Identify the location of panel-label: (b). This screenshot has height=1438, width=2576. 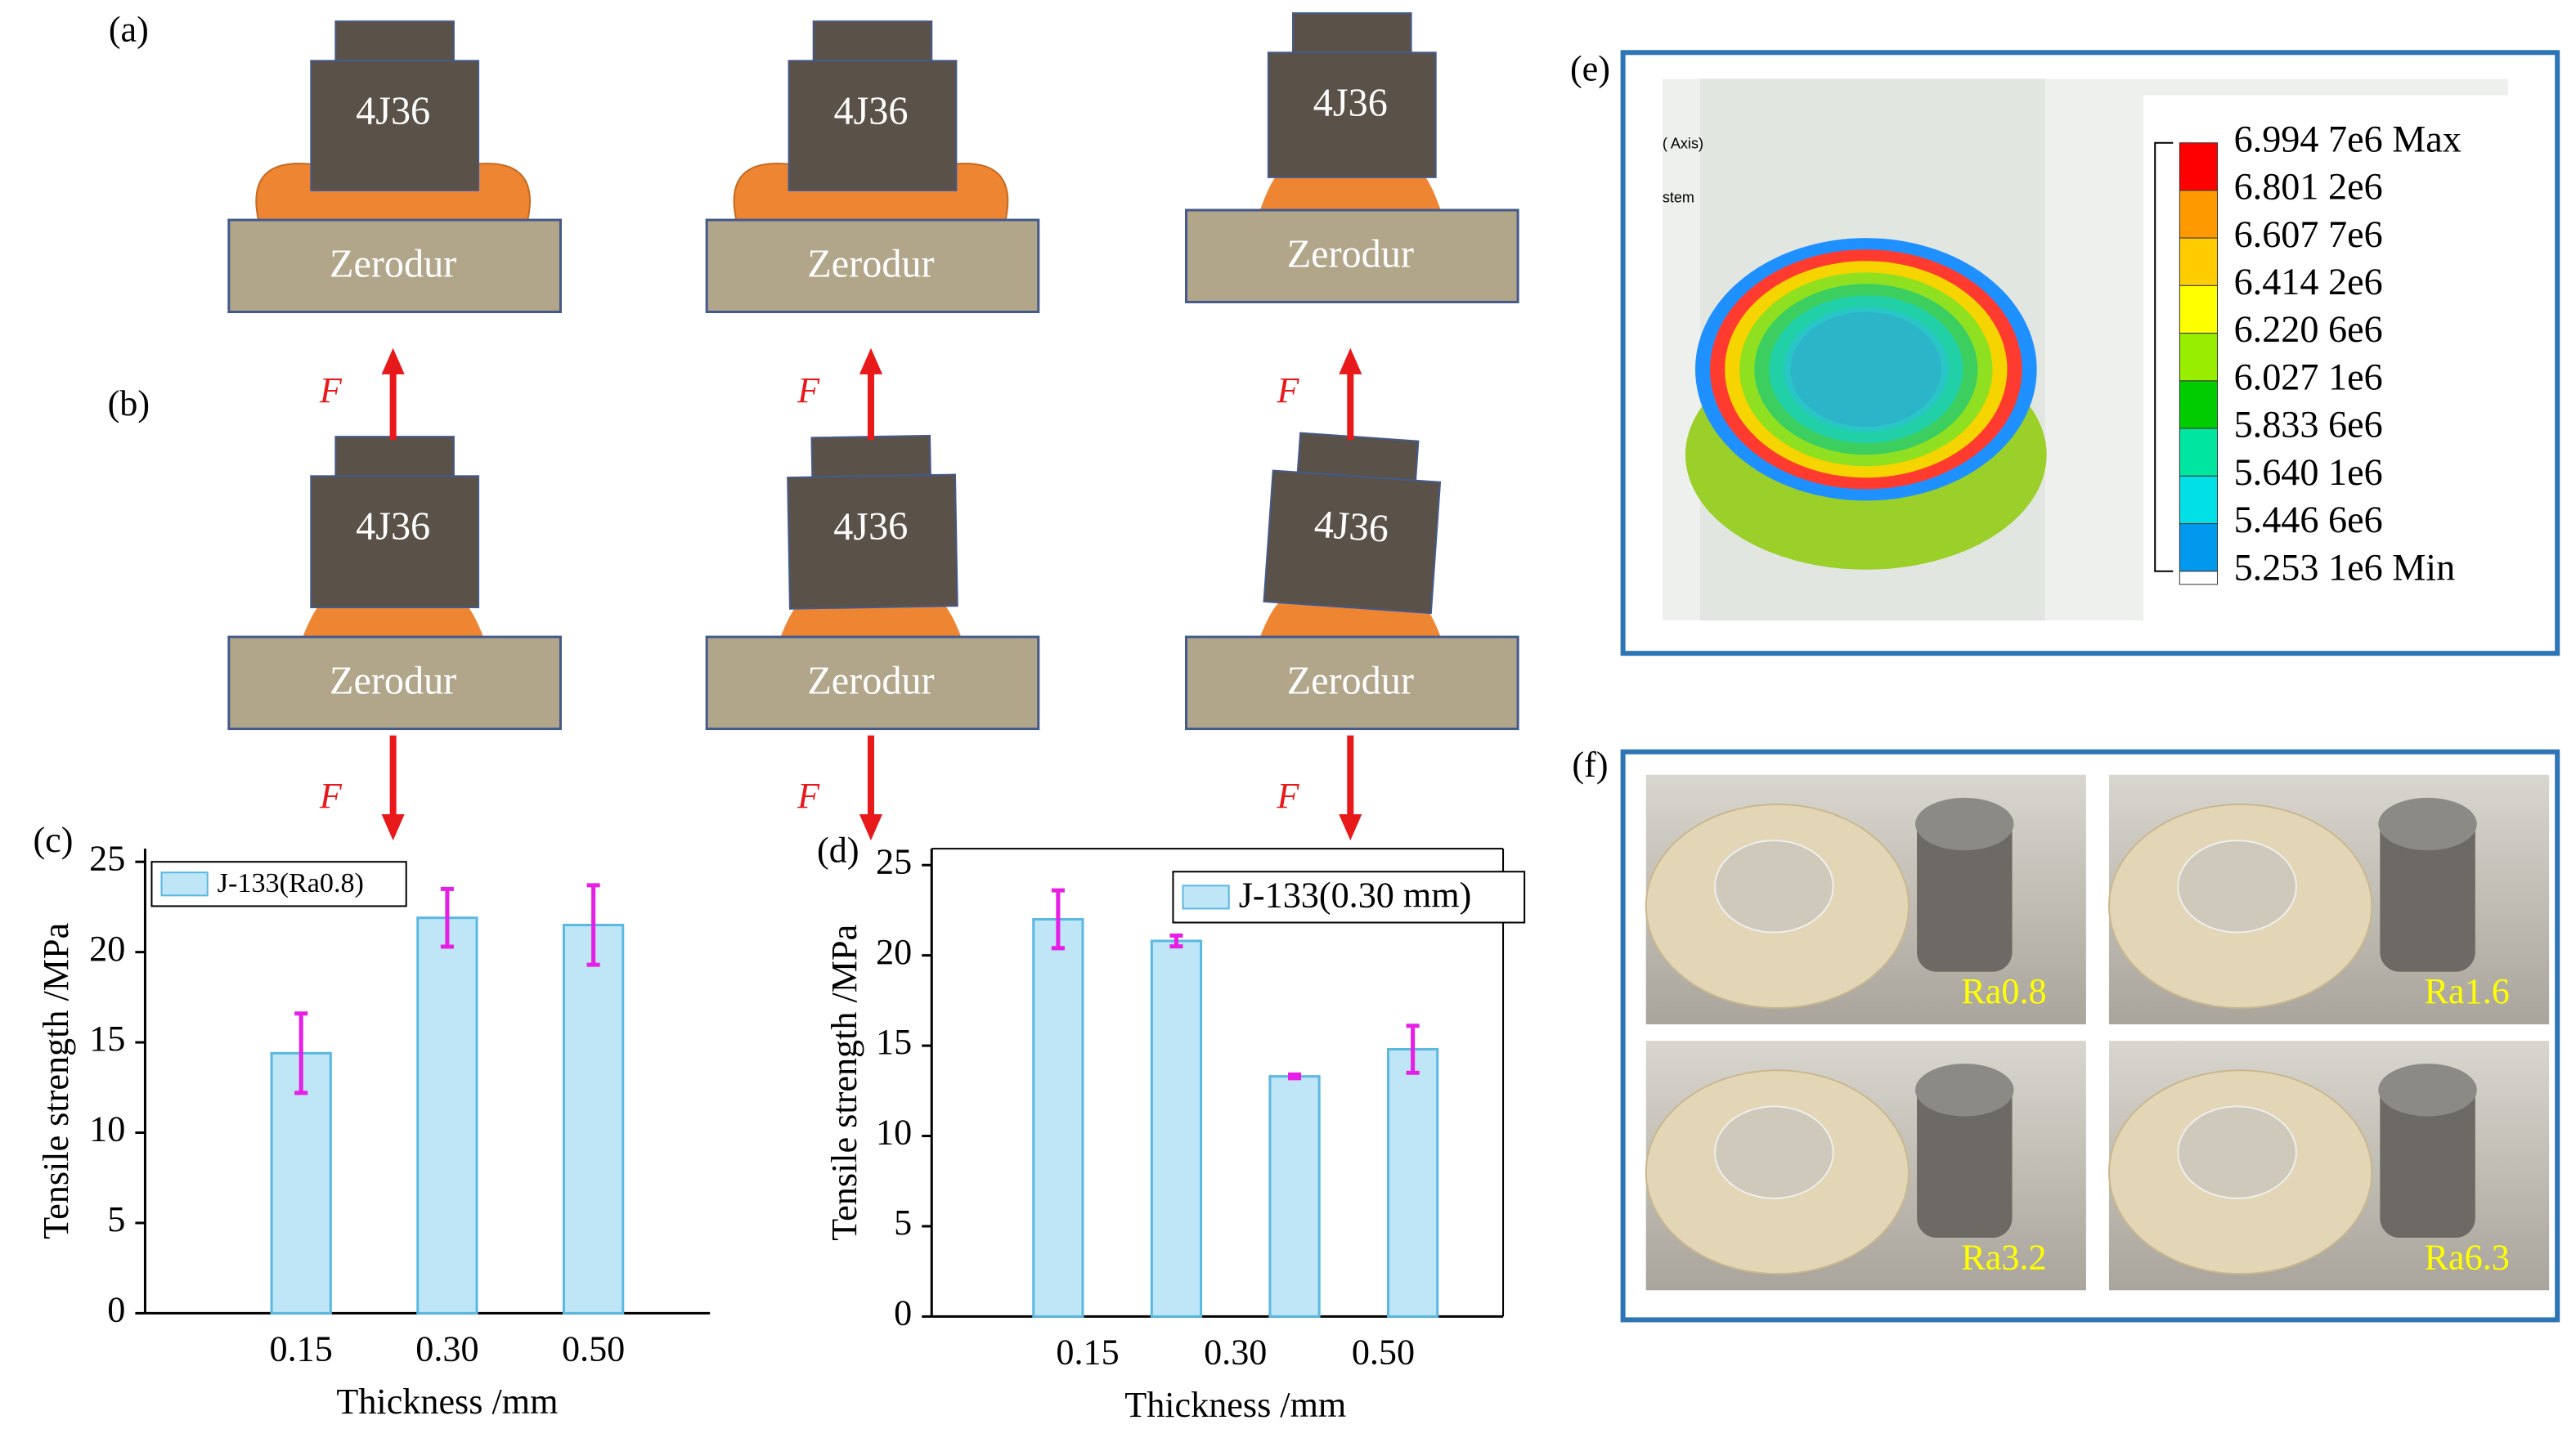
(129, 403).